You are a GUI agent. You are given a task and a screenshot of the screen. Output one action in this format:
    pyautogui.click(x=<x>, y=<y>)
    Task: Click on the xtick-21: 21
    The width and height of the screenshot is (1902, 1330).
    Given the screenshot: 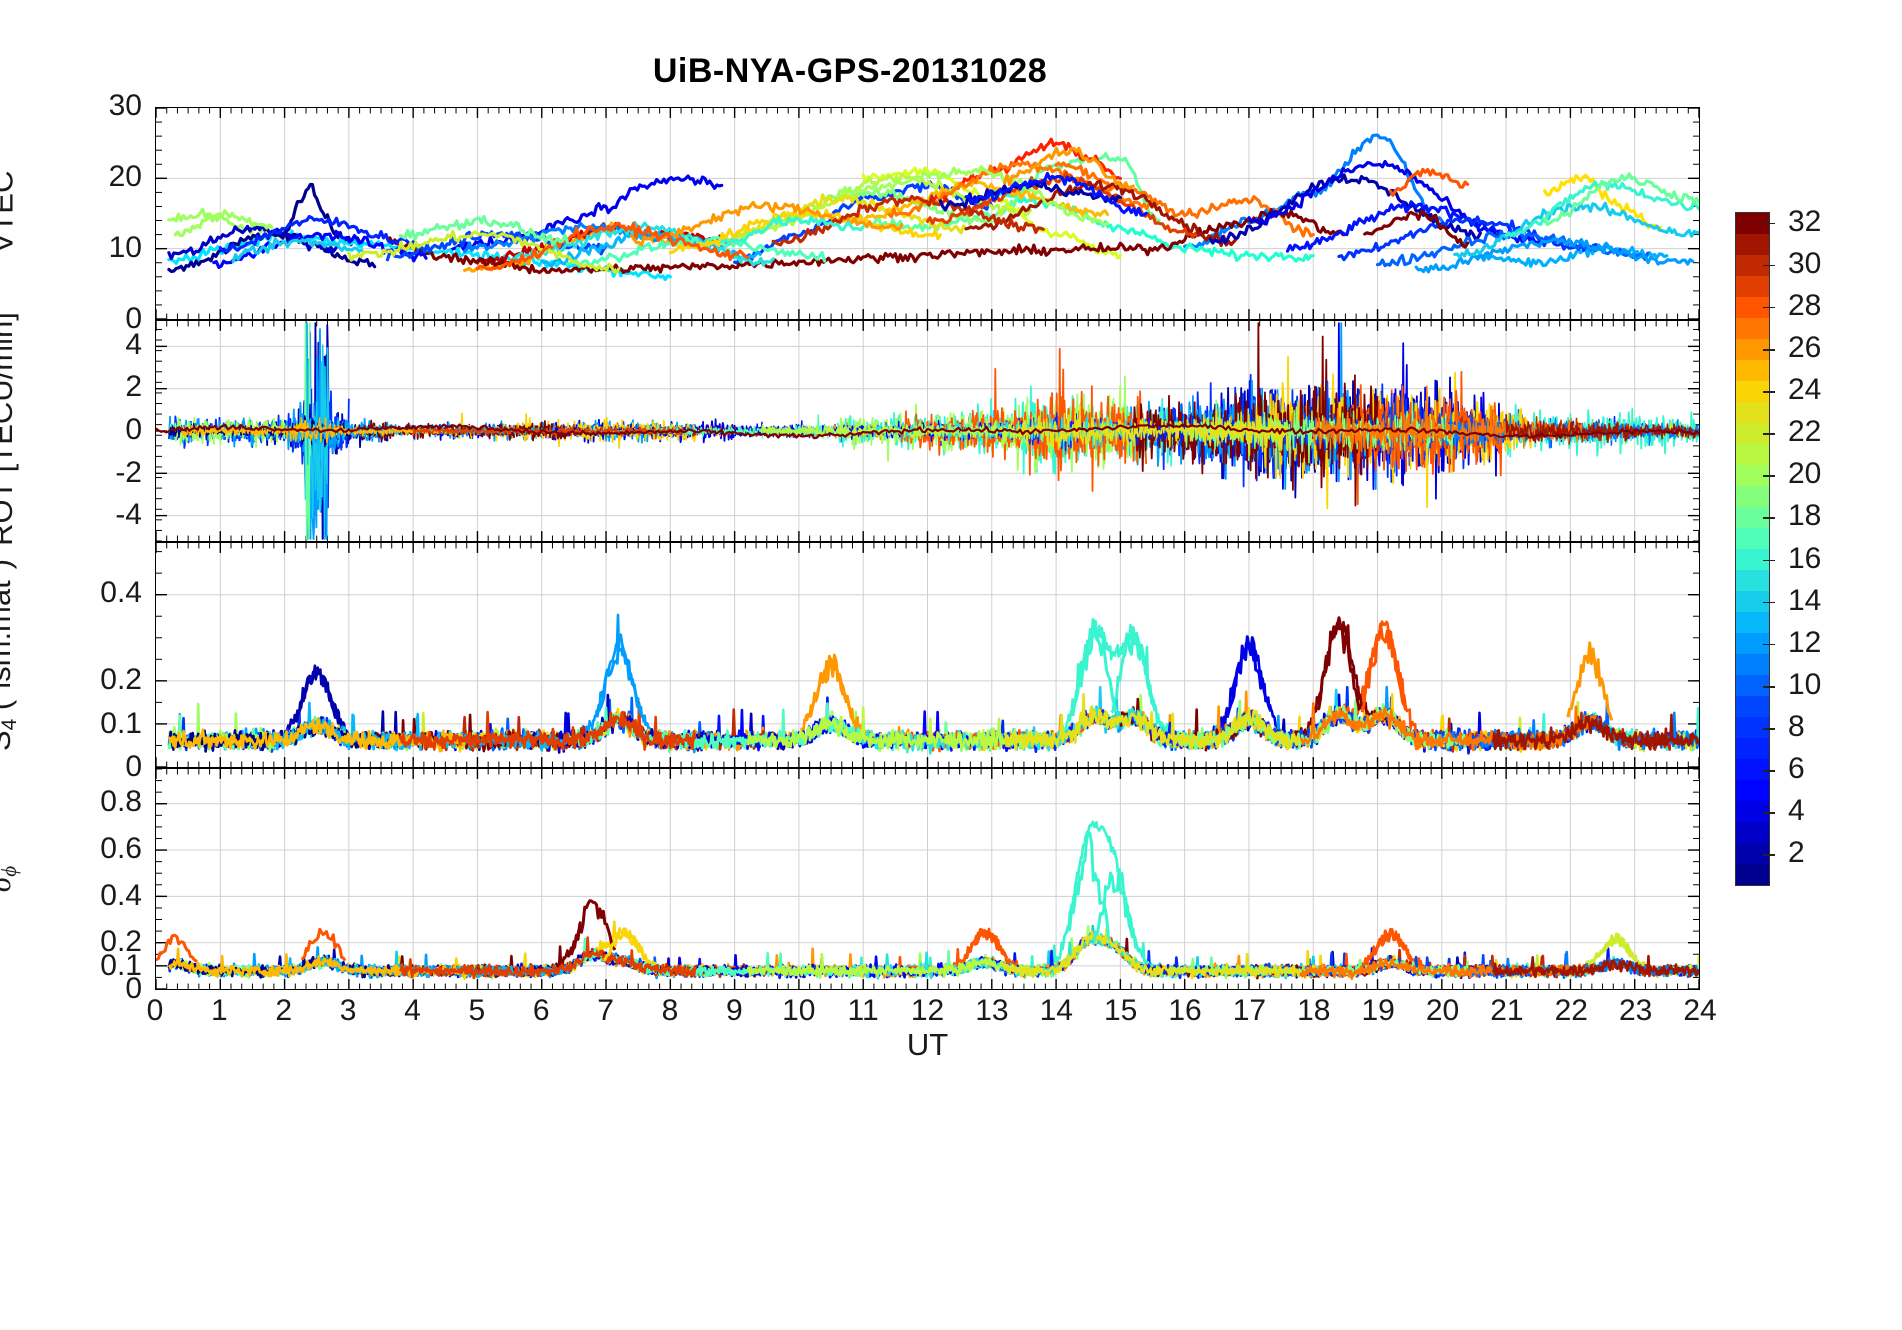 What is the action you would take?
    pyautogui.click(x=1507, y=1010)
    